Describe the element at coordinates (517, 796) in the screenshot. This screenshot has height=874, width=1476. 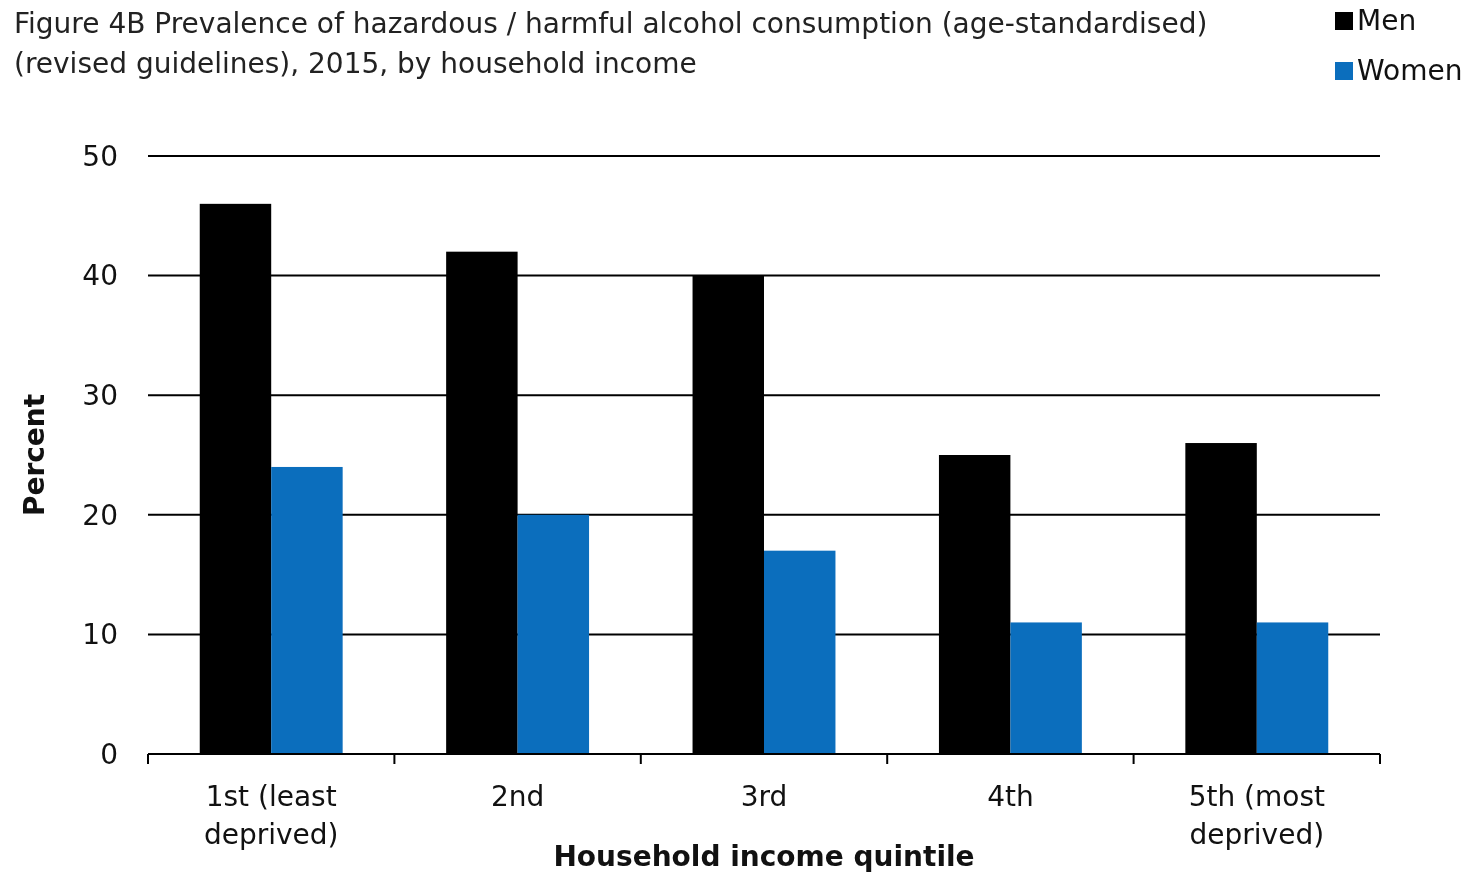
I see `x-tick-label: 2nd` at that location.